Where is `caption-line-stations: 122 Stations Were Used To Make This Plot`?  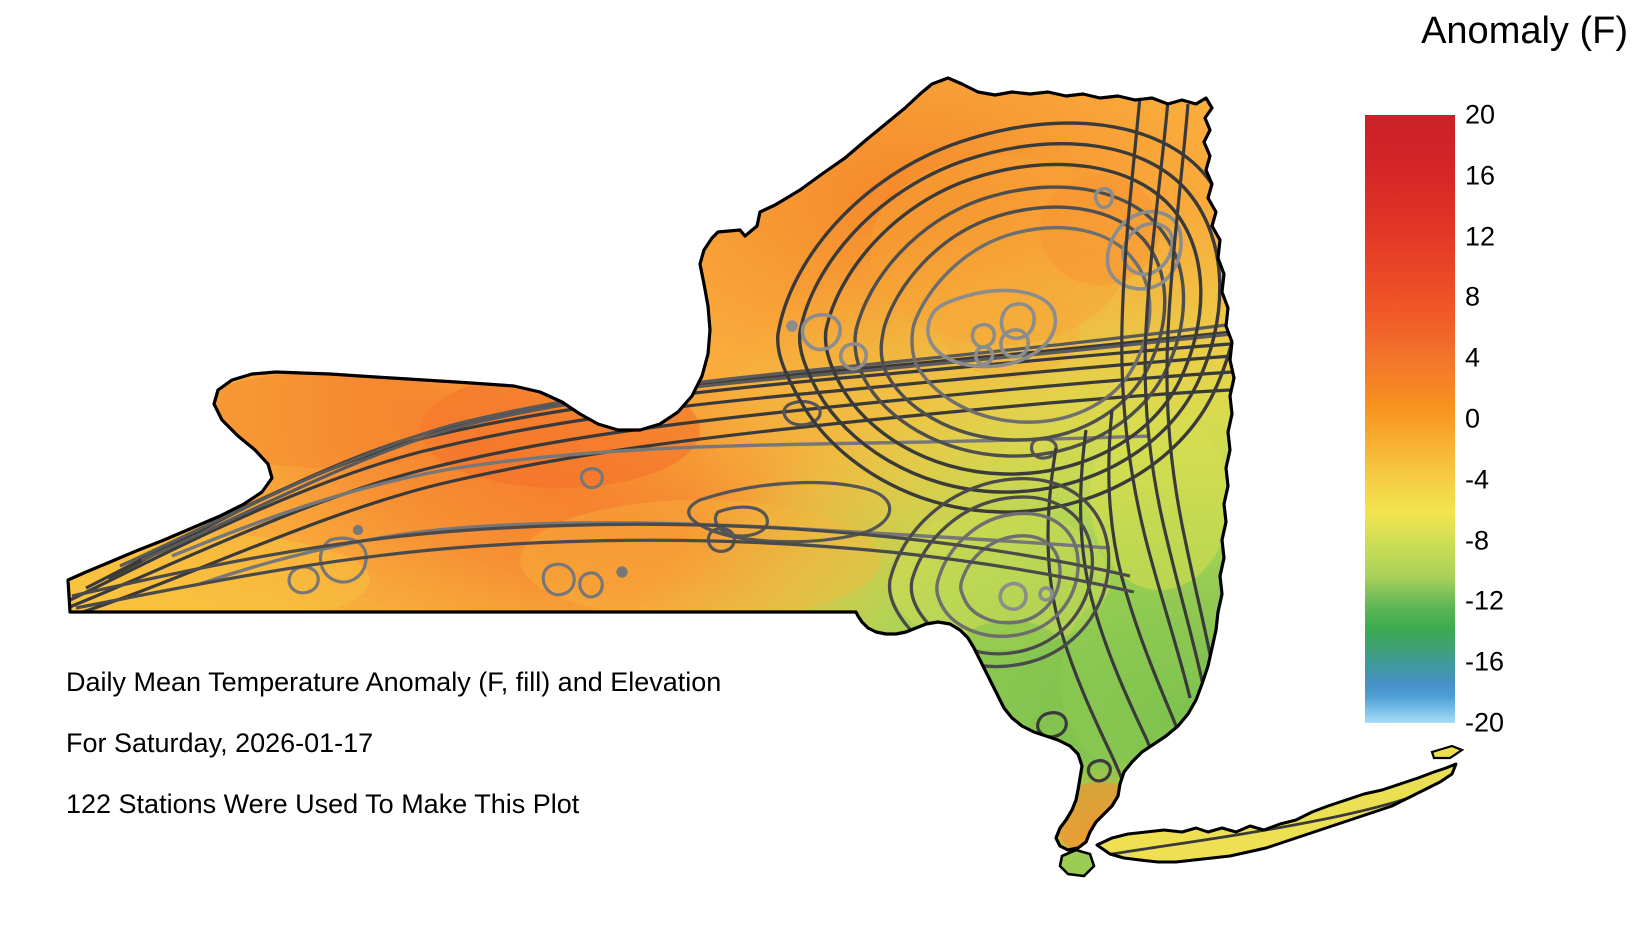 caption-line-stations: 122 Stations Were Used To Make This Plot is located at coordinates (323, 804).